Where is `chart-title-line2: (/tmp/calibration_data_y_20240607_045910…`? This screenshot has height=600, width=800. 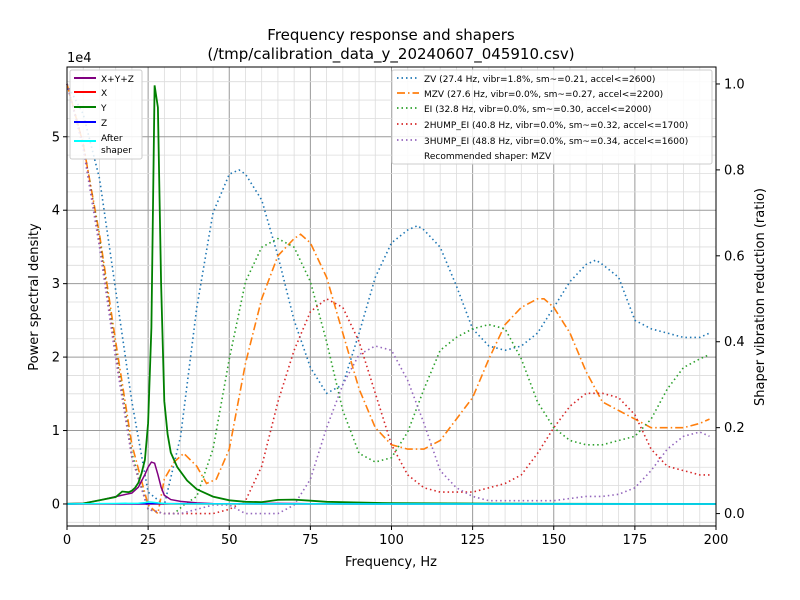
chart-title-line2: (/tmp/calibration_data_y_20240607_045910… is located at coordinates (390, 54).